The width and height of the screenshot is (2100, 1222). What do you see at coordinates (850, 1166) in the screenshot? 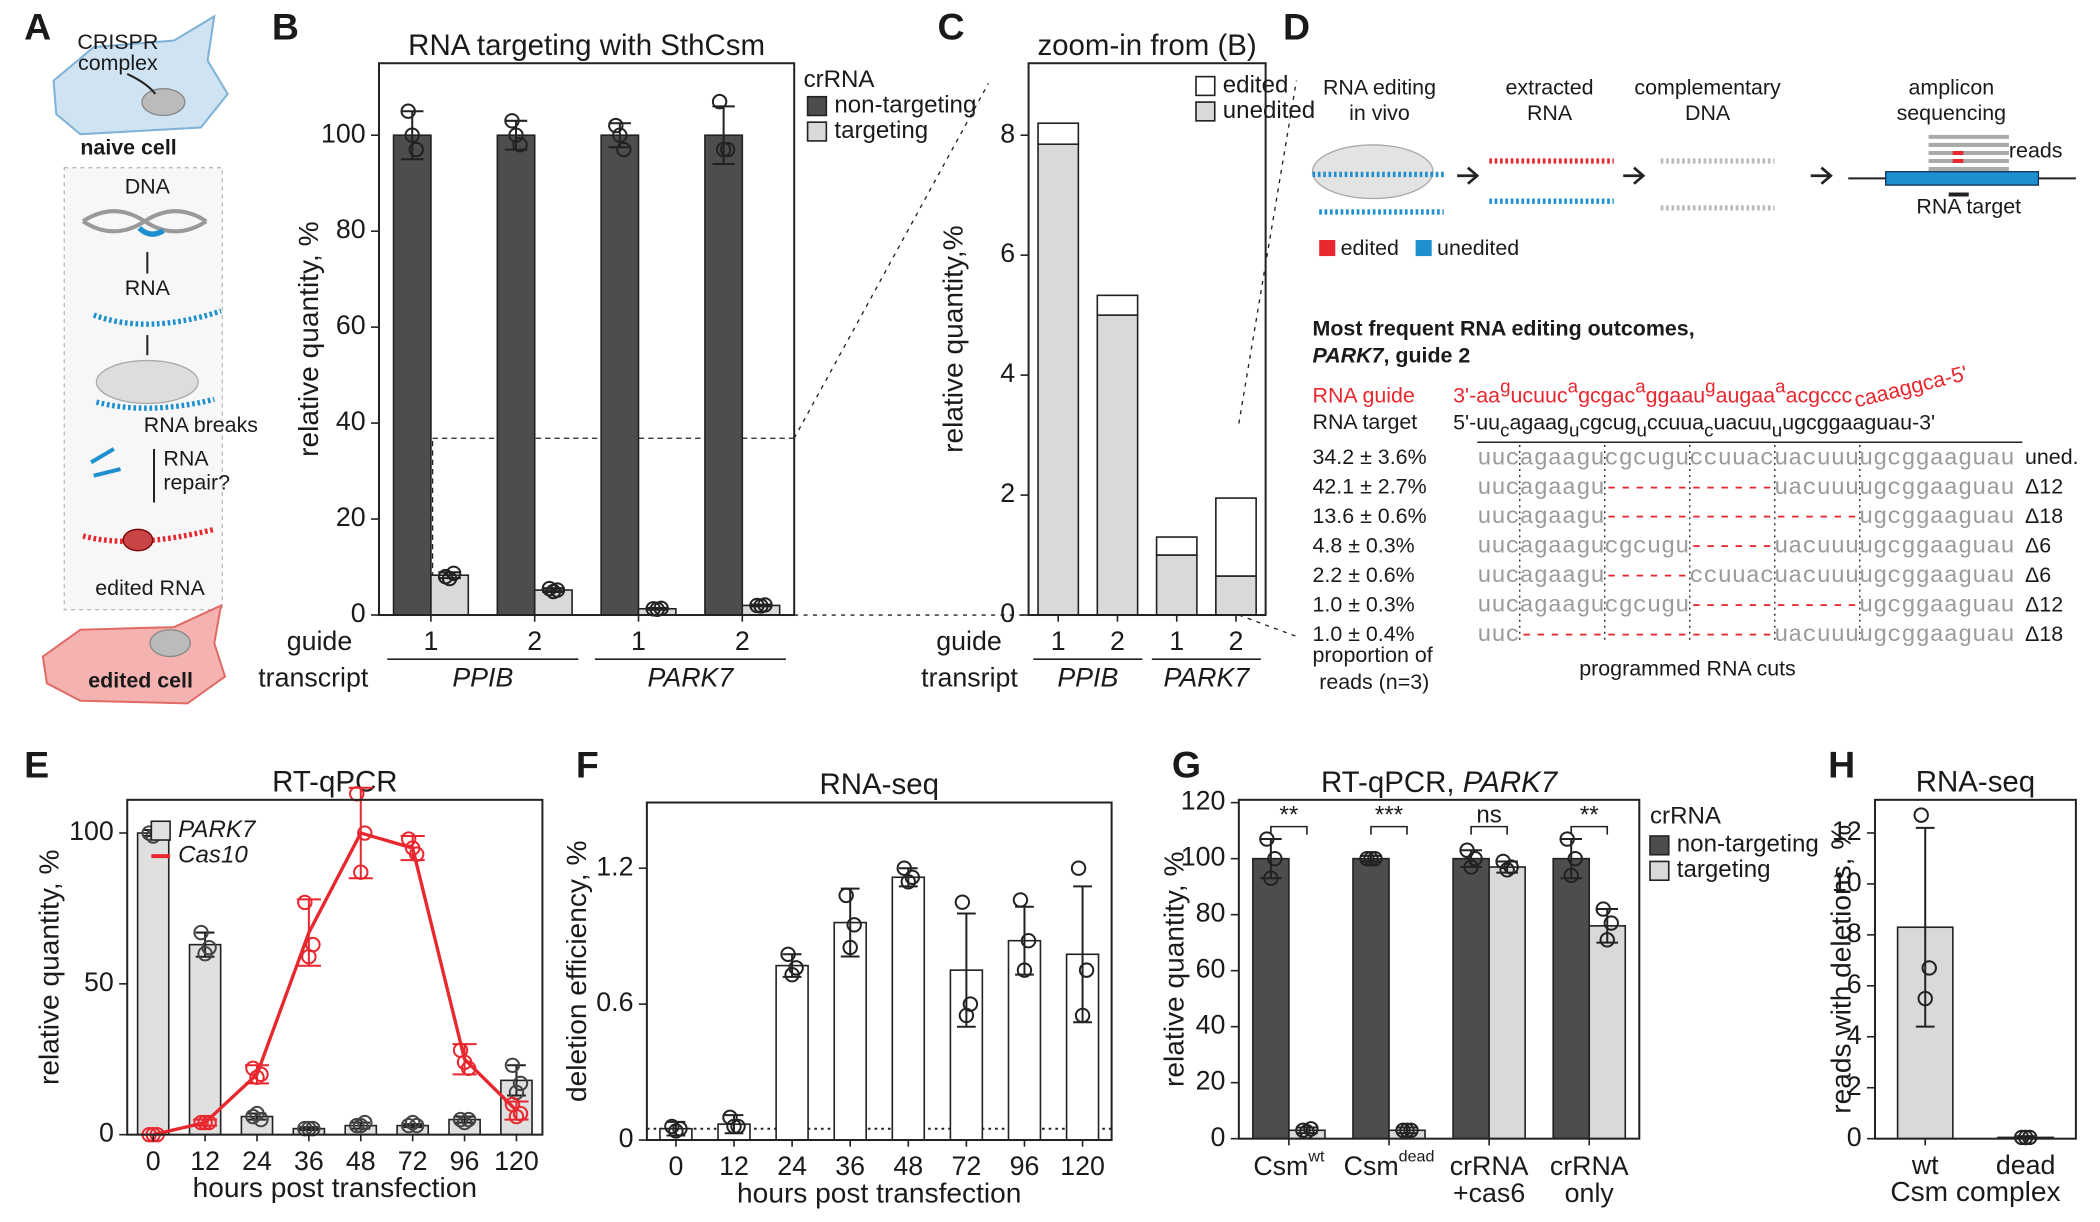
I see `x-tick-label: 36` at bounding box center [850, 1166].